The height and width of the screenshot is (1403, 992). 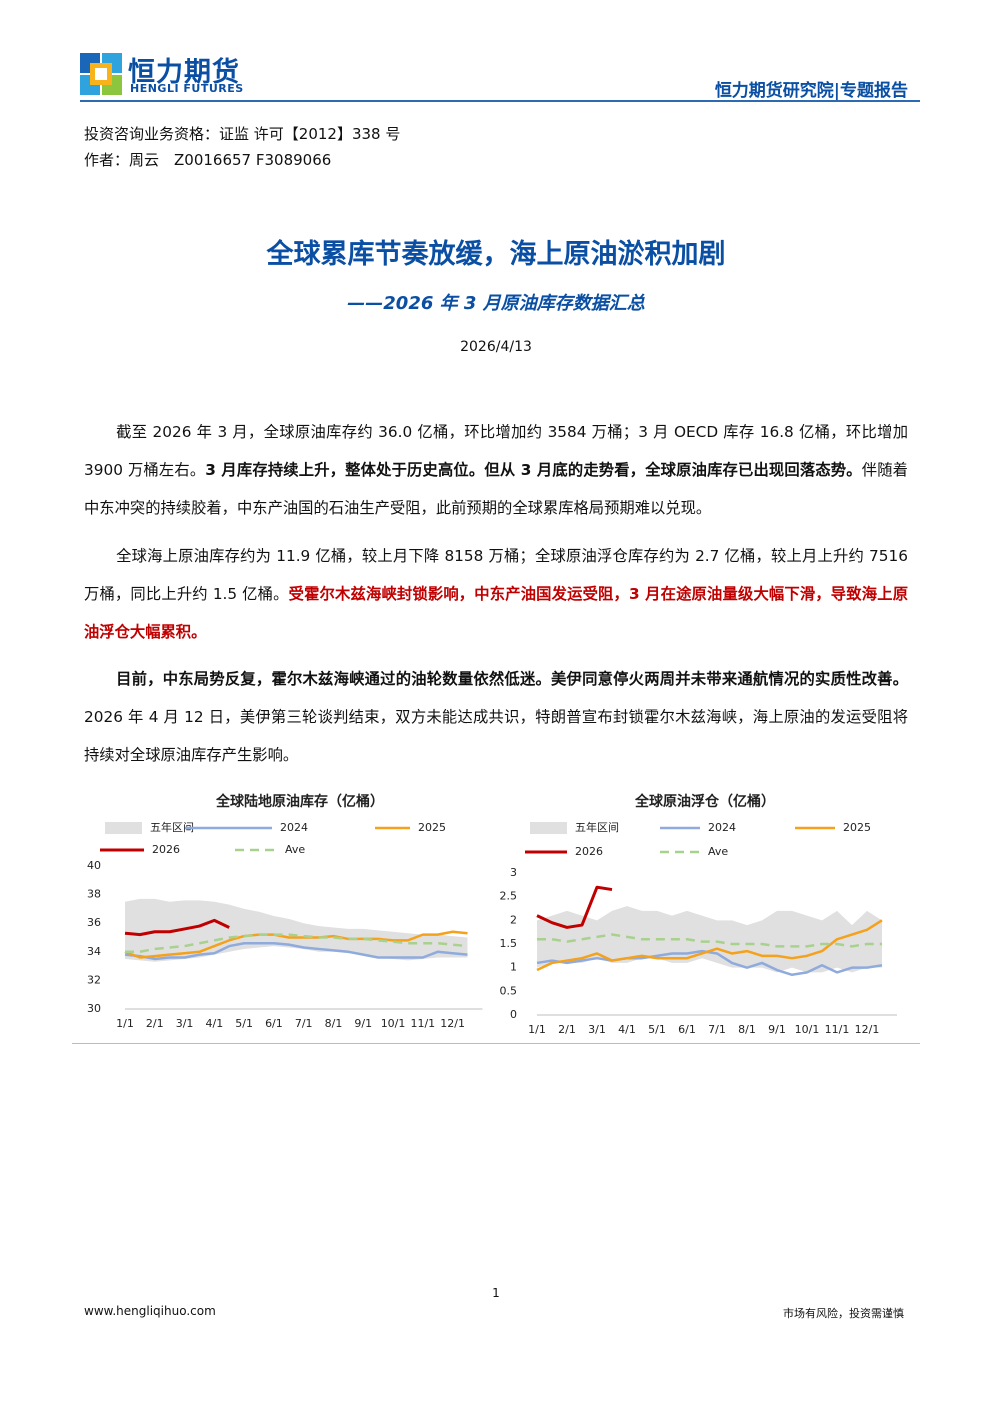 I want to click on y-tick-label: 2, so click(x=513, y=919).